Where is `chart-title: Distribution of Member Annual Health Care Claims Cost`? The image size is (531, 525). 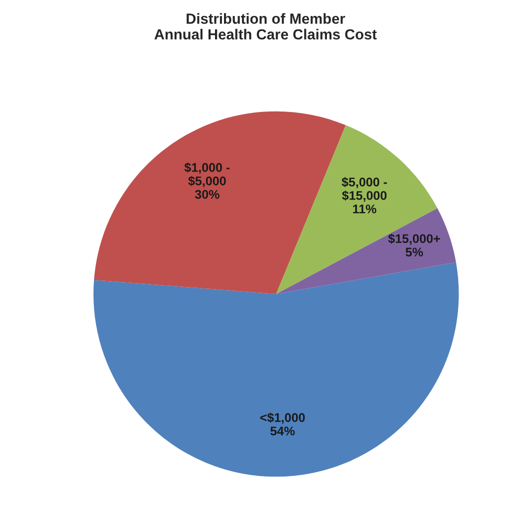 chart-title: Distribution of Member Annual Health Care Claims Cost is located at coordinates (265, 26).